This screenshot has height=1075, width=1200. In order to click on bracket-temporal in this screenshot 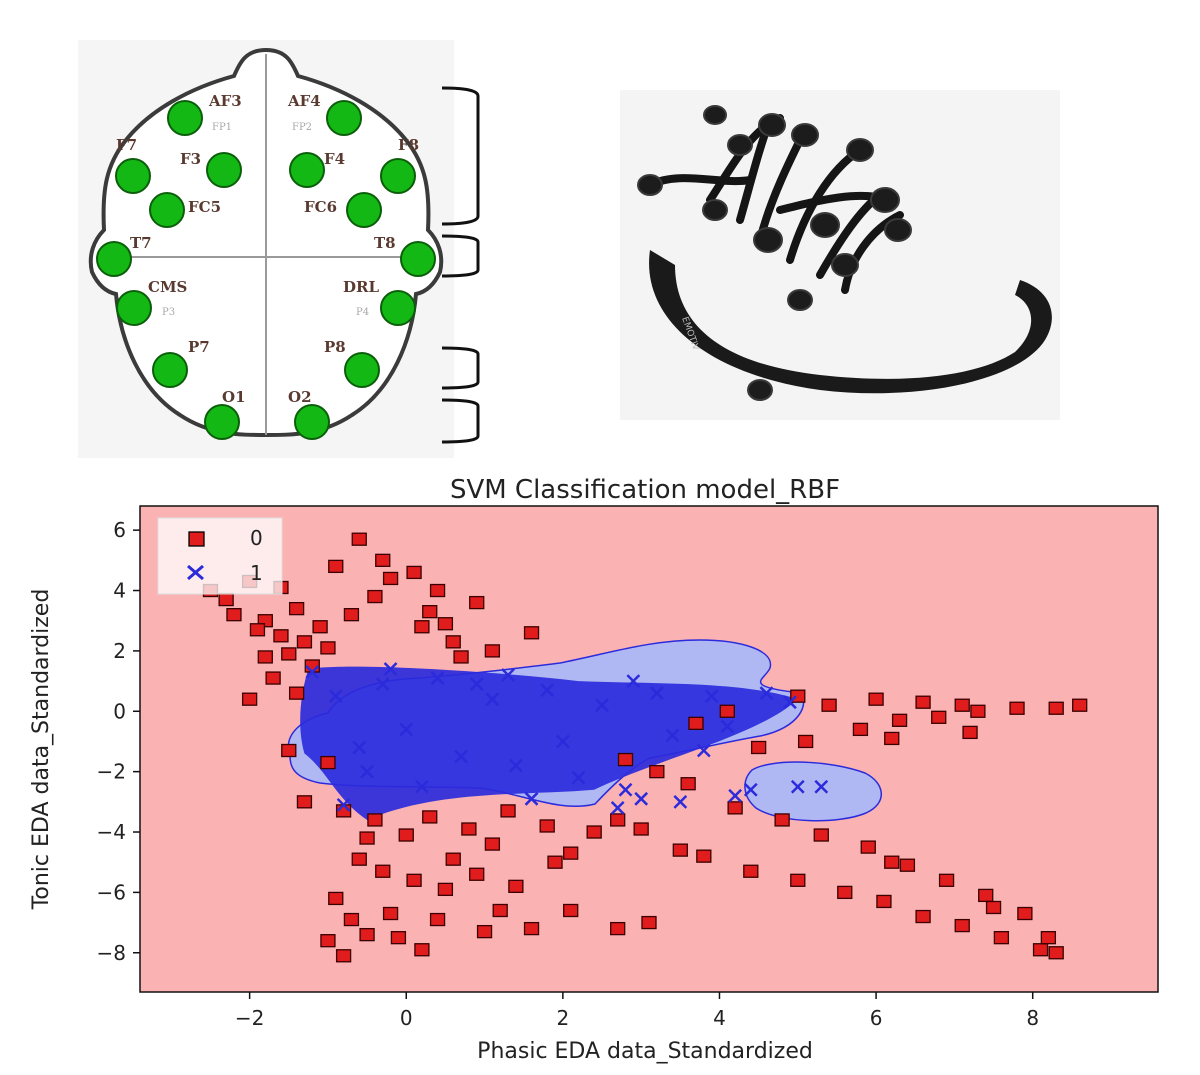, I will do `click(460, 256)`.